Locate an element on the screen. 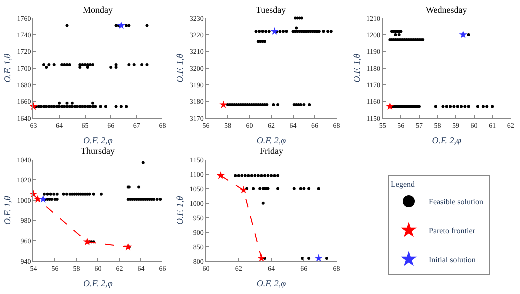 The height and width of the screenshot is (294, 520). chart-title: Tuesday is located at coordinates (271, 10).